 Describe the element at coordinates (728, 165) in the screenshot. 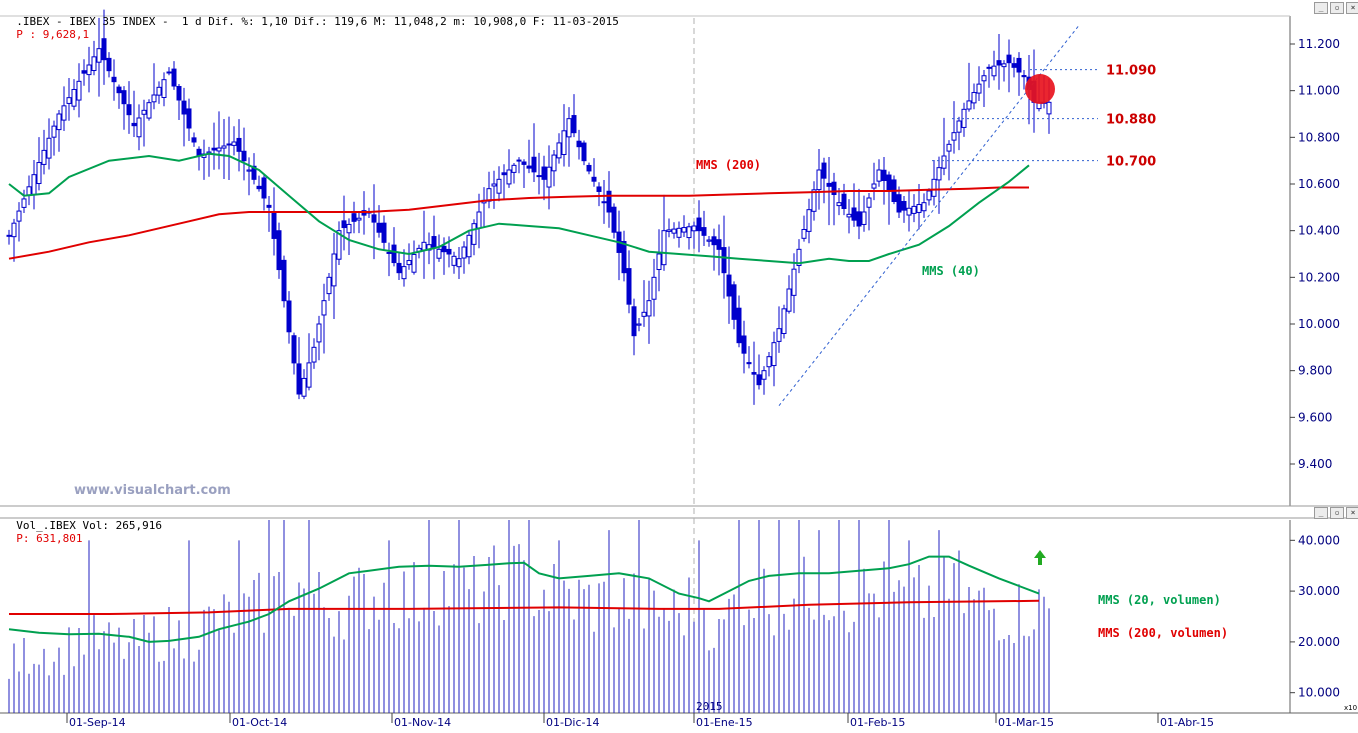

I see `mms200-label: MMS (200)` at that location.